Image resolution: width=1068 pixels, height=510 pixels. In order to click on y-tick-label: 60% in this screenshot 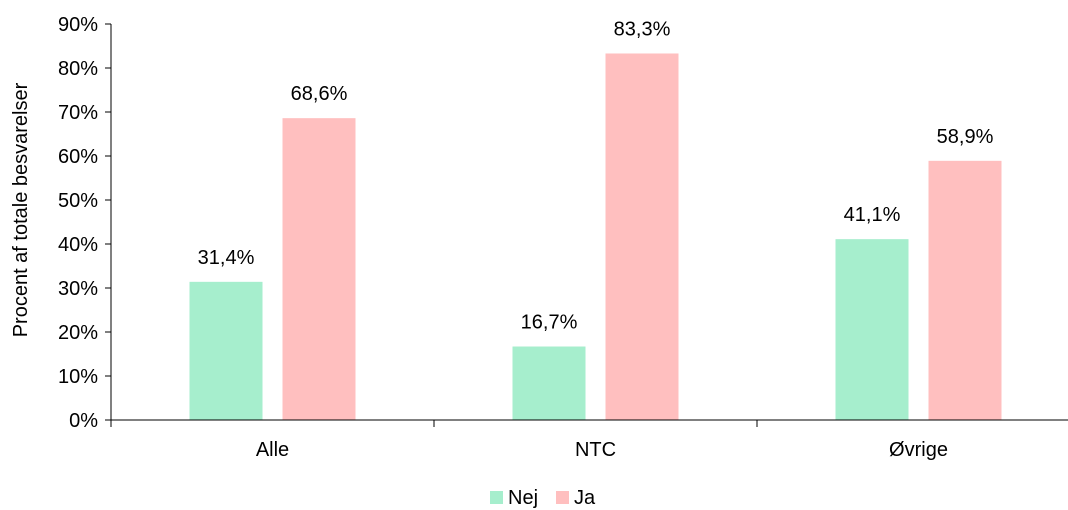, I will do `click(78, 157)`.